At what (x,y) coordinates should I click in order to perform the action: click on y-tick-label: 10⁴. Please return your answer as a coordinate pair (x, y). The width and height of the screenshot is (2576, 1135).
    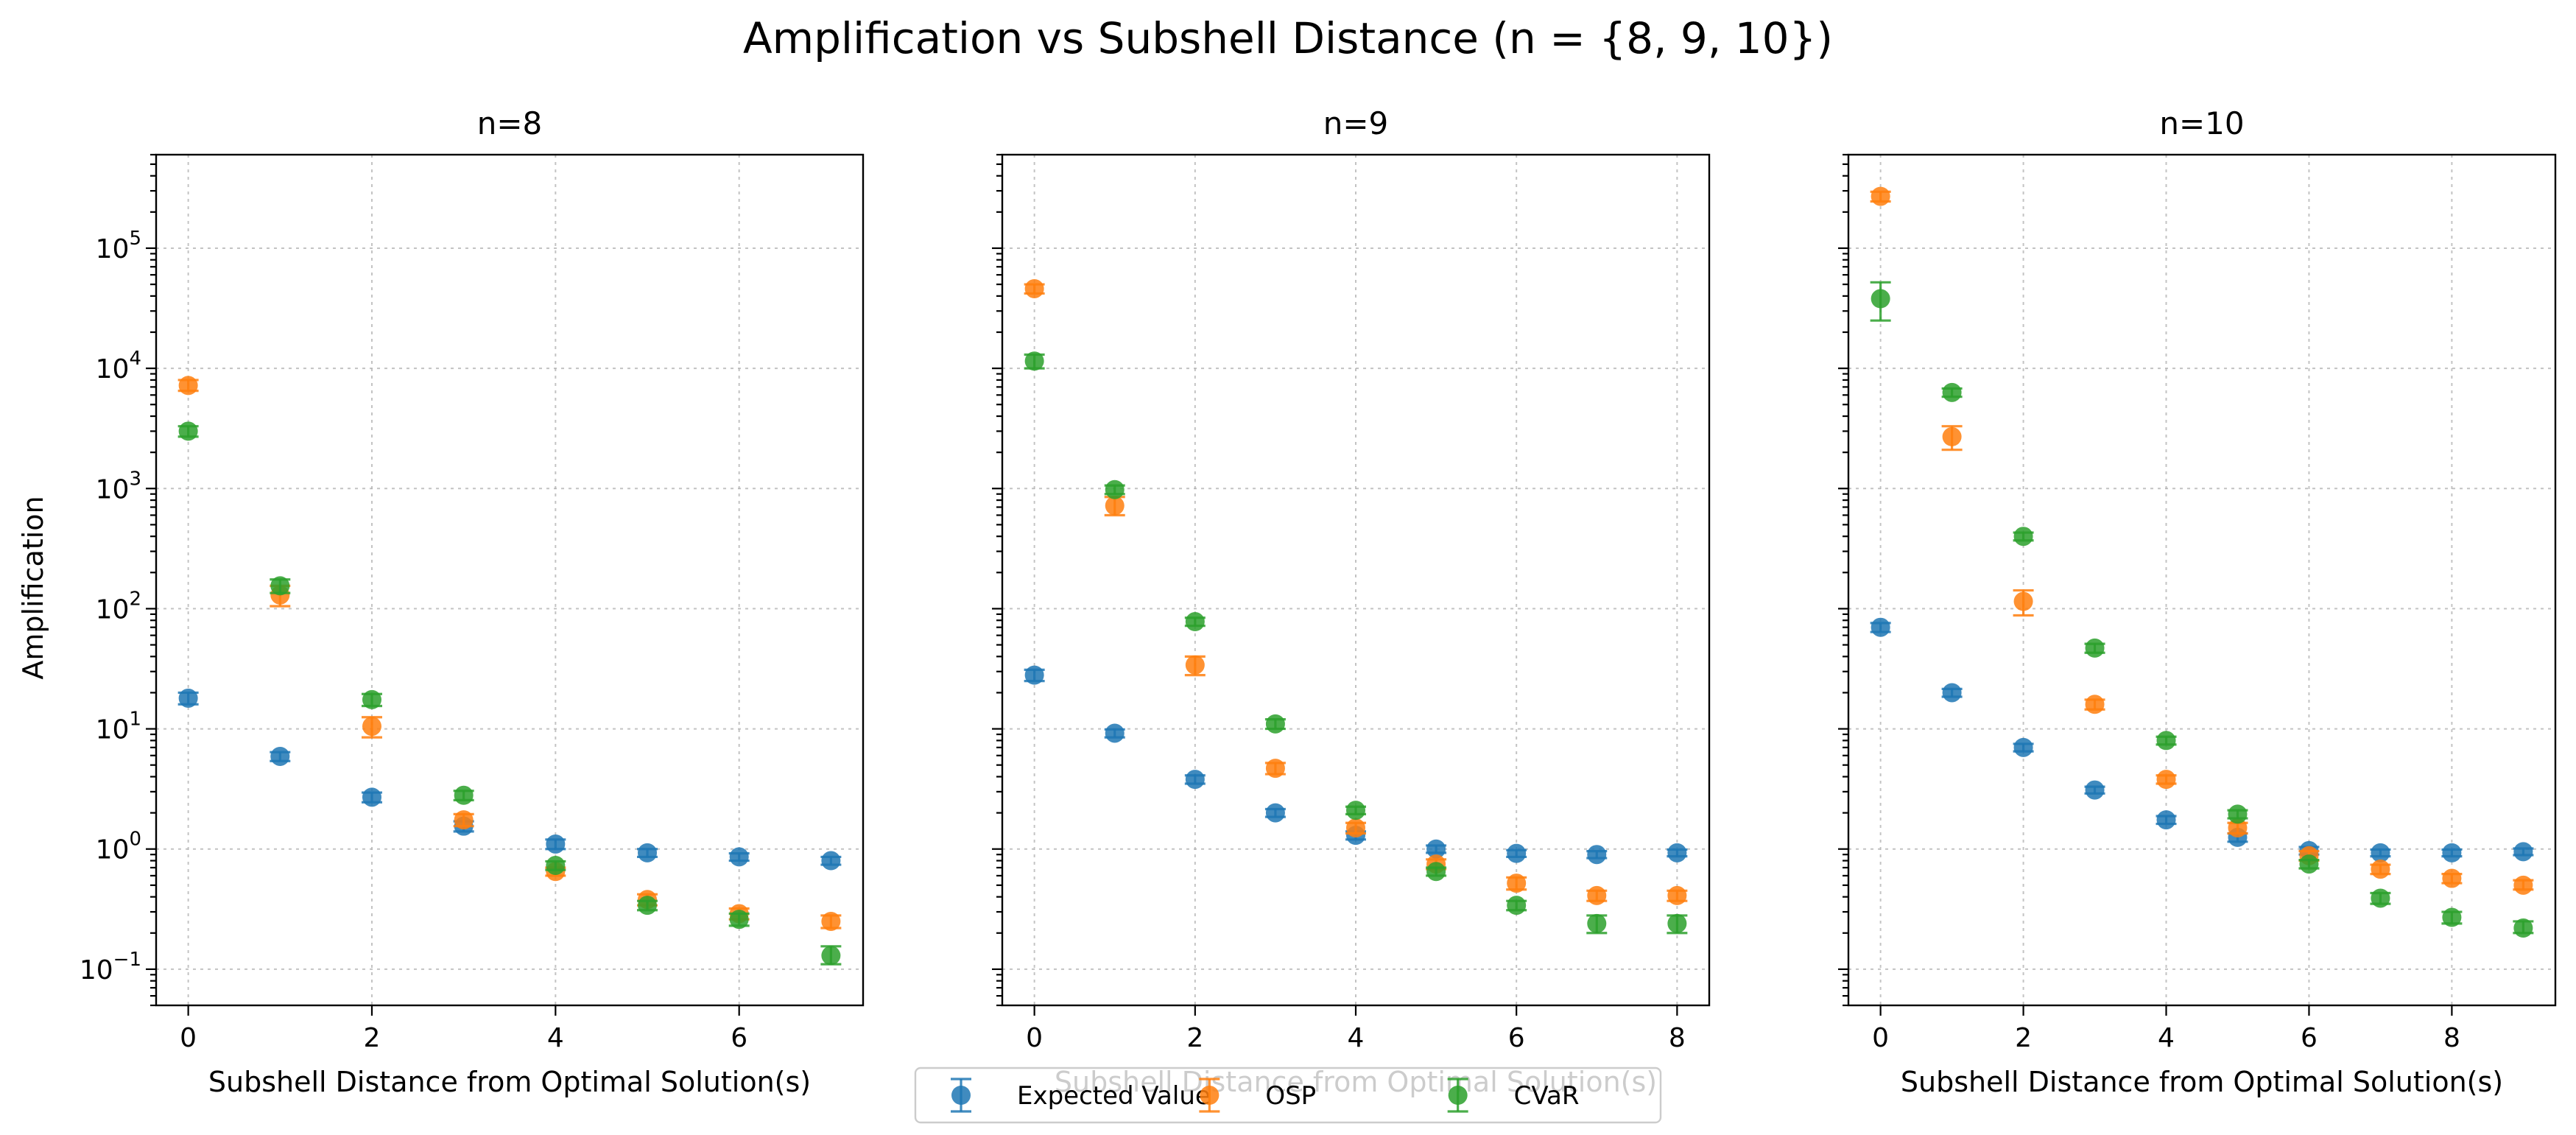
    Looking at the image, I should click on (118, 366).